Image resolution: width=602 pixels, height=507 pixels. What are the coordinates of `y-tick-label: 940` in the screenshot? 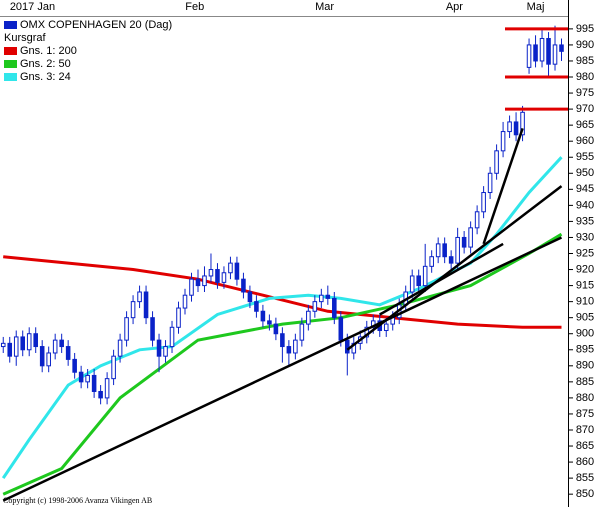 It's located at (585, 205).